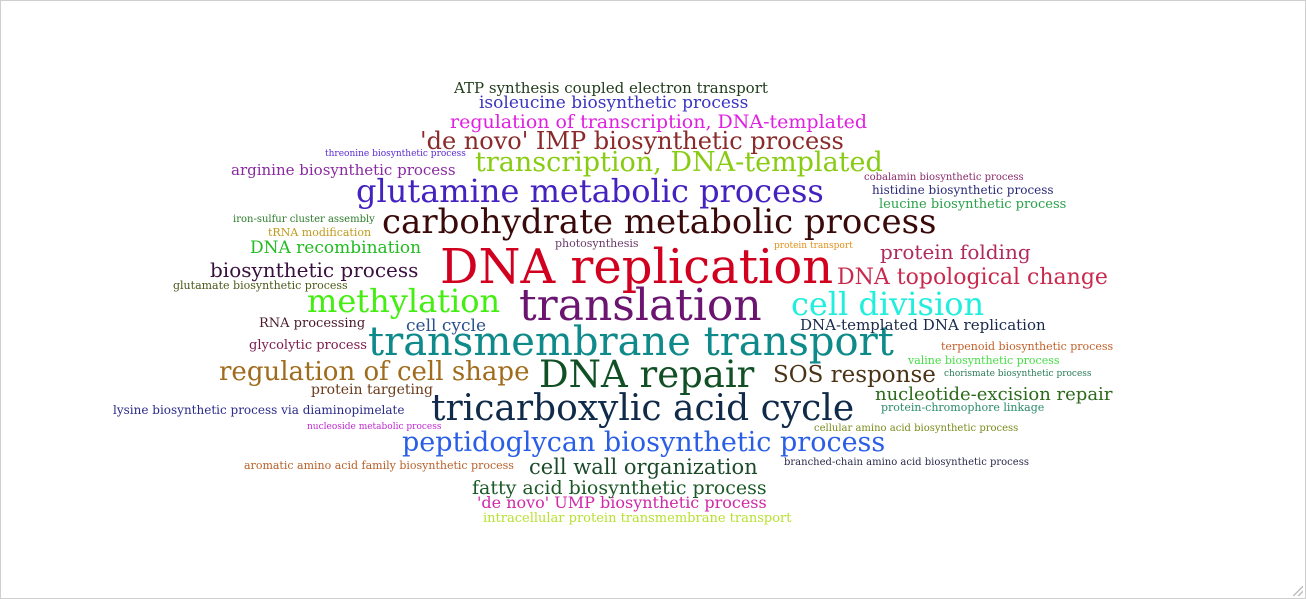  I want to click on word-biosynthetic-process: biosynthetic process, so click(314, 270).